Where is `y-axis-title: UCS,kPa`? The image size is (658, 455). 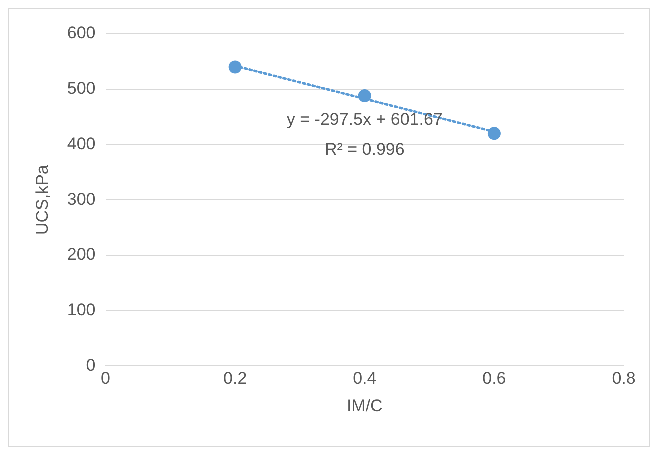
y-axis-title: UCS,kPa is located at coordinates (42, 200).